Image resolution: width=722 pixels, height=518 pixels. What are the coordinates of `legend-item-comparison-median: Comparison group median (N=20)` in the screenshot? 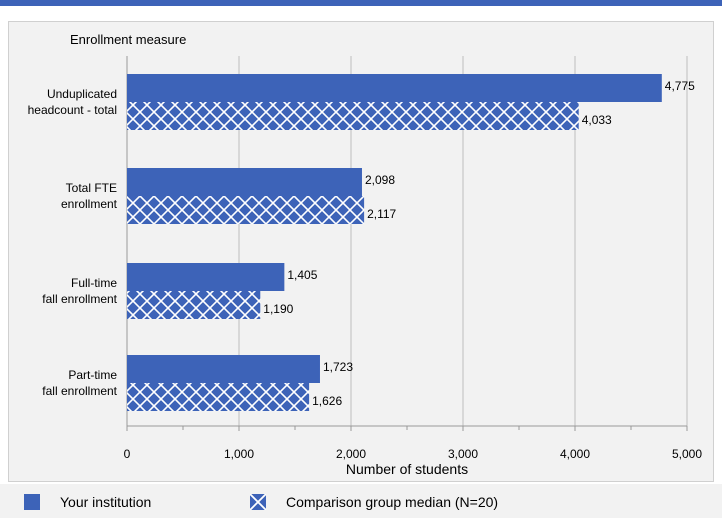 It's located at (374, 502).